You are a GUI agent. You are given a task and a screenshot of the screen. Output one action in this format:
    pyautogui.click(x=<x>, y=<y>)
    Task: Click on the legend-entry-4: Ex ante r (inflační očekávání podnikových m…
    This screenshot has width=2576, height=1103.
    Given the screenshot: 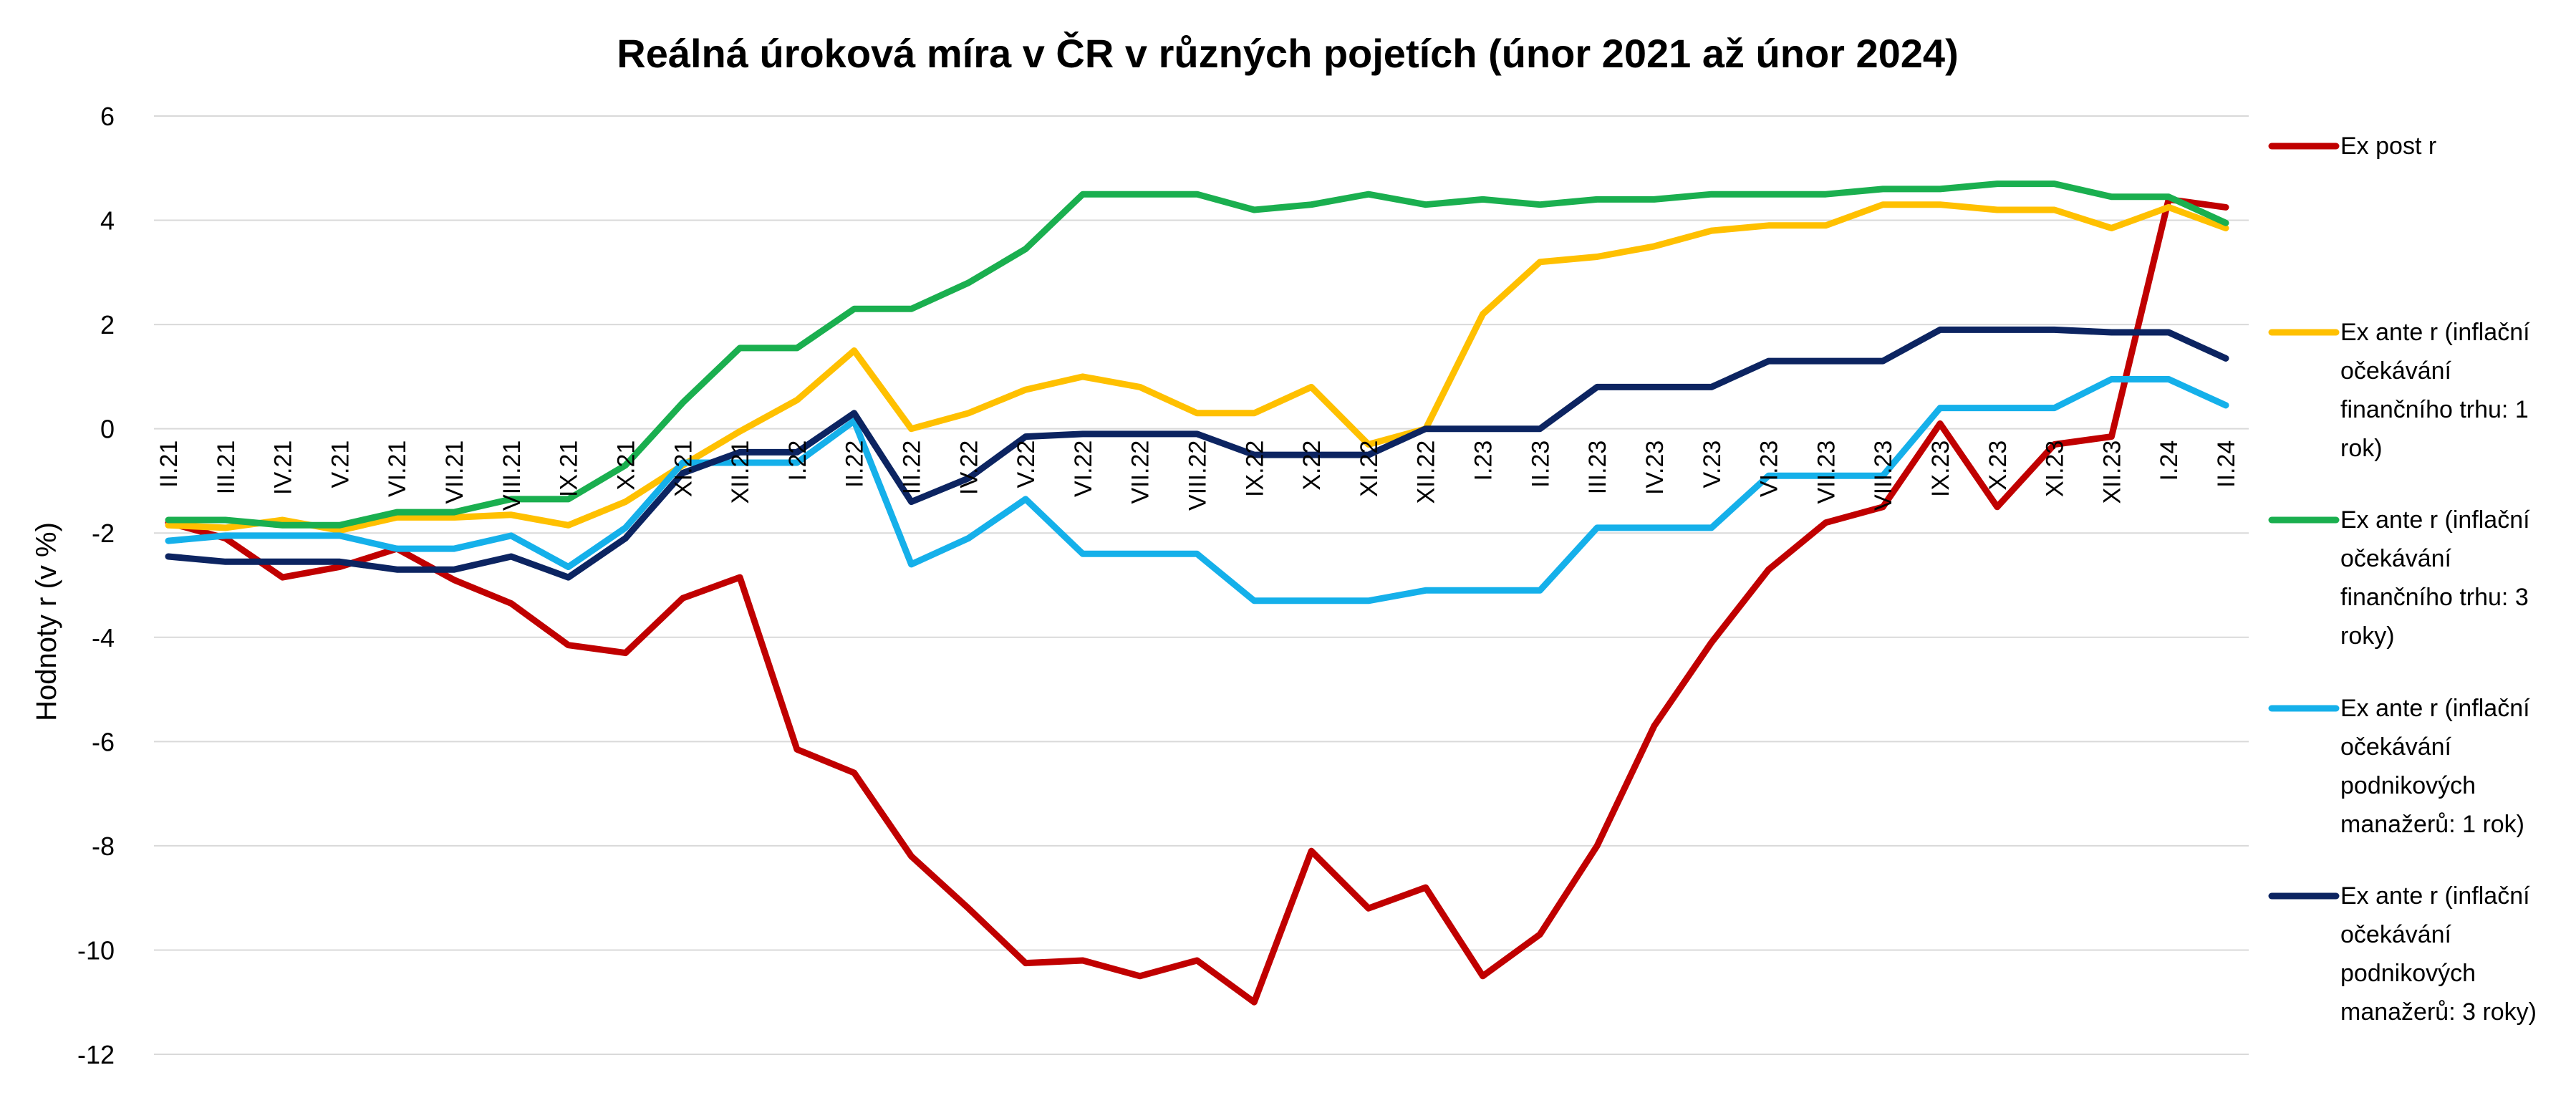 What is the action you would take?
    pyautogui.click(x=2399, y=766)
    